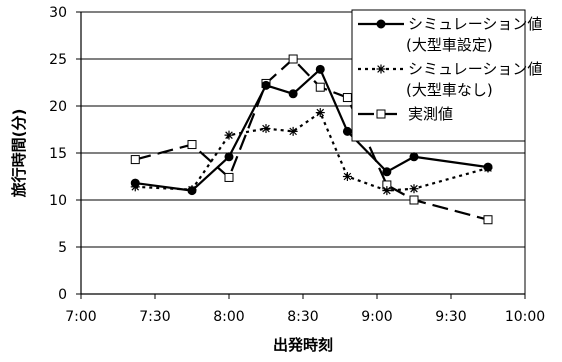  Describe the element at coordinates (19, 153) in the screenshot. I see `y-axis-title: 旅行時間(分)` at that location.